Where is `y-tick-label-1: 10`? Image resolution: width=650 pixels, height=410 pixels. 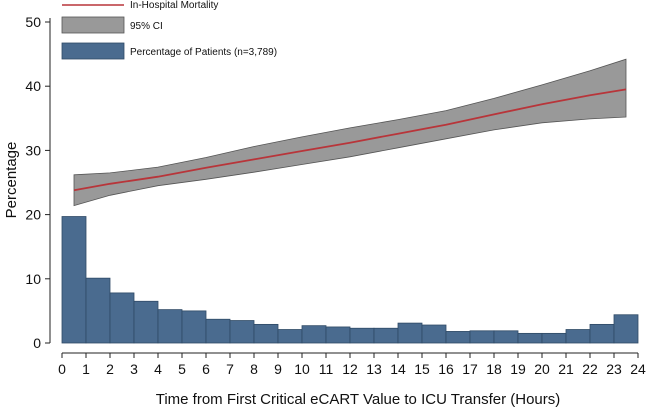 y-tick-label-1: 10 is located at coordinates (33, 279).